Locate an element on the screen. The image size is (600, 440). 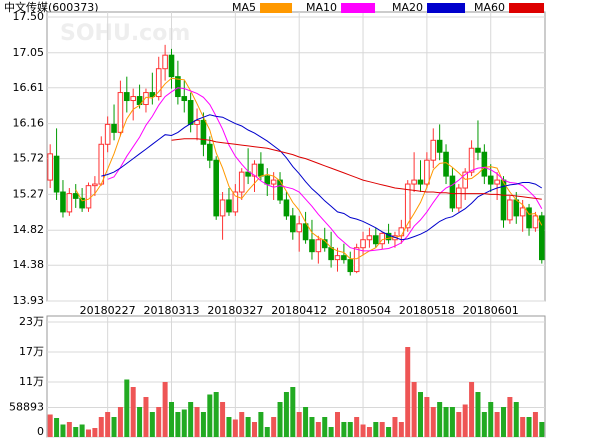
legend-label: MA60 is located at coordinates (489, 7).